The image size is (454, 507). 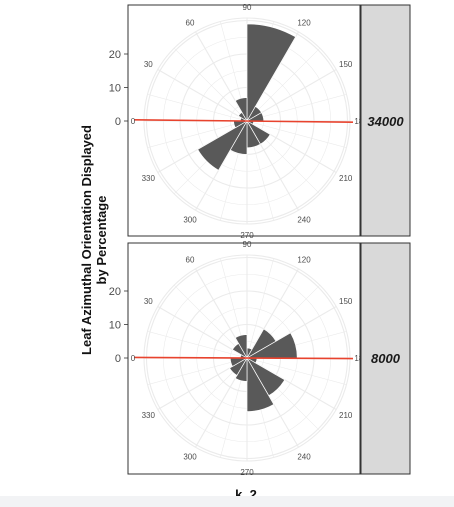 What do you see at coordinates (86, 240) in the screenshot?
I see `y-axis-label-line-1: Leaf Azimuthal Orientation Displayed` at bounding box center [86, 240].